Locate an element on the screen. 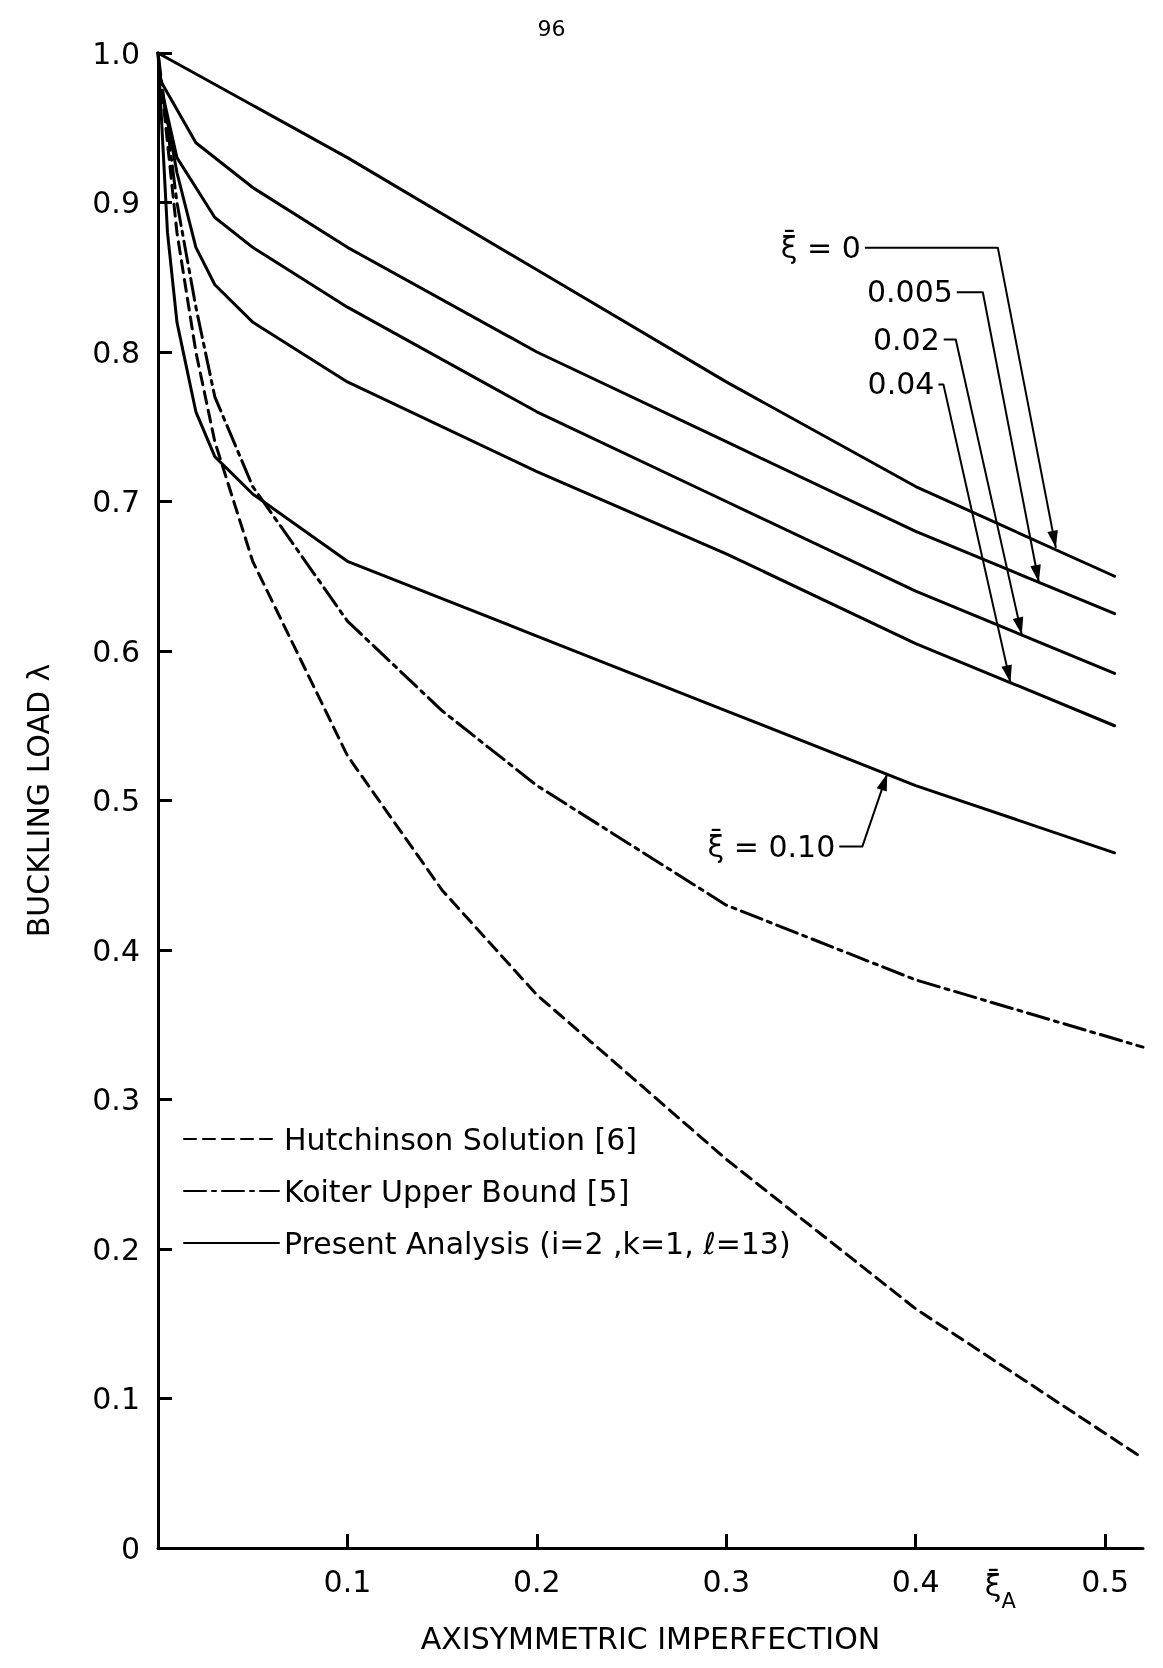 This screenshot has width=1163, height=1668. x-tick-label: 0.2 is located at coordinates (536, 1581).